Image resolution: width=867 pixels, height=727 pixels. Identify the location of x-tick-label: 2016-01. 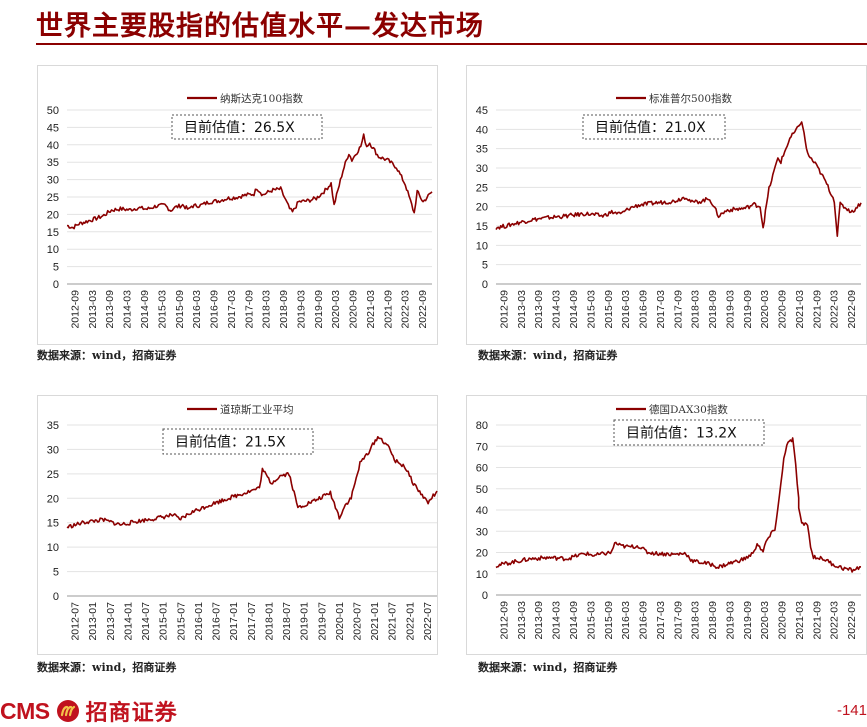
(199, 621).